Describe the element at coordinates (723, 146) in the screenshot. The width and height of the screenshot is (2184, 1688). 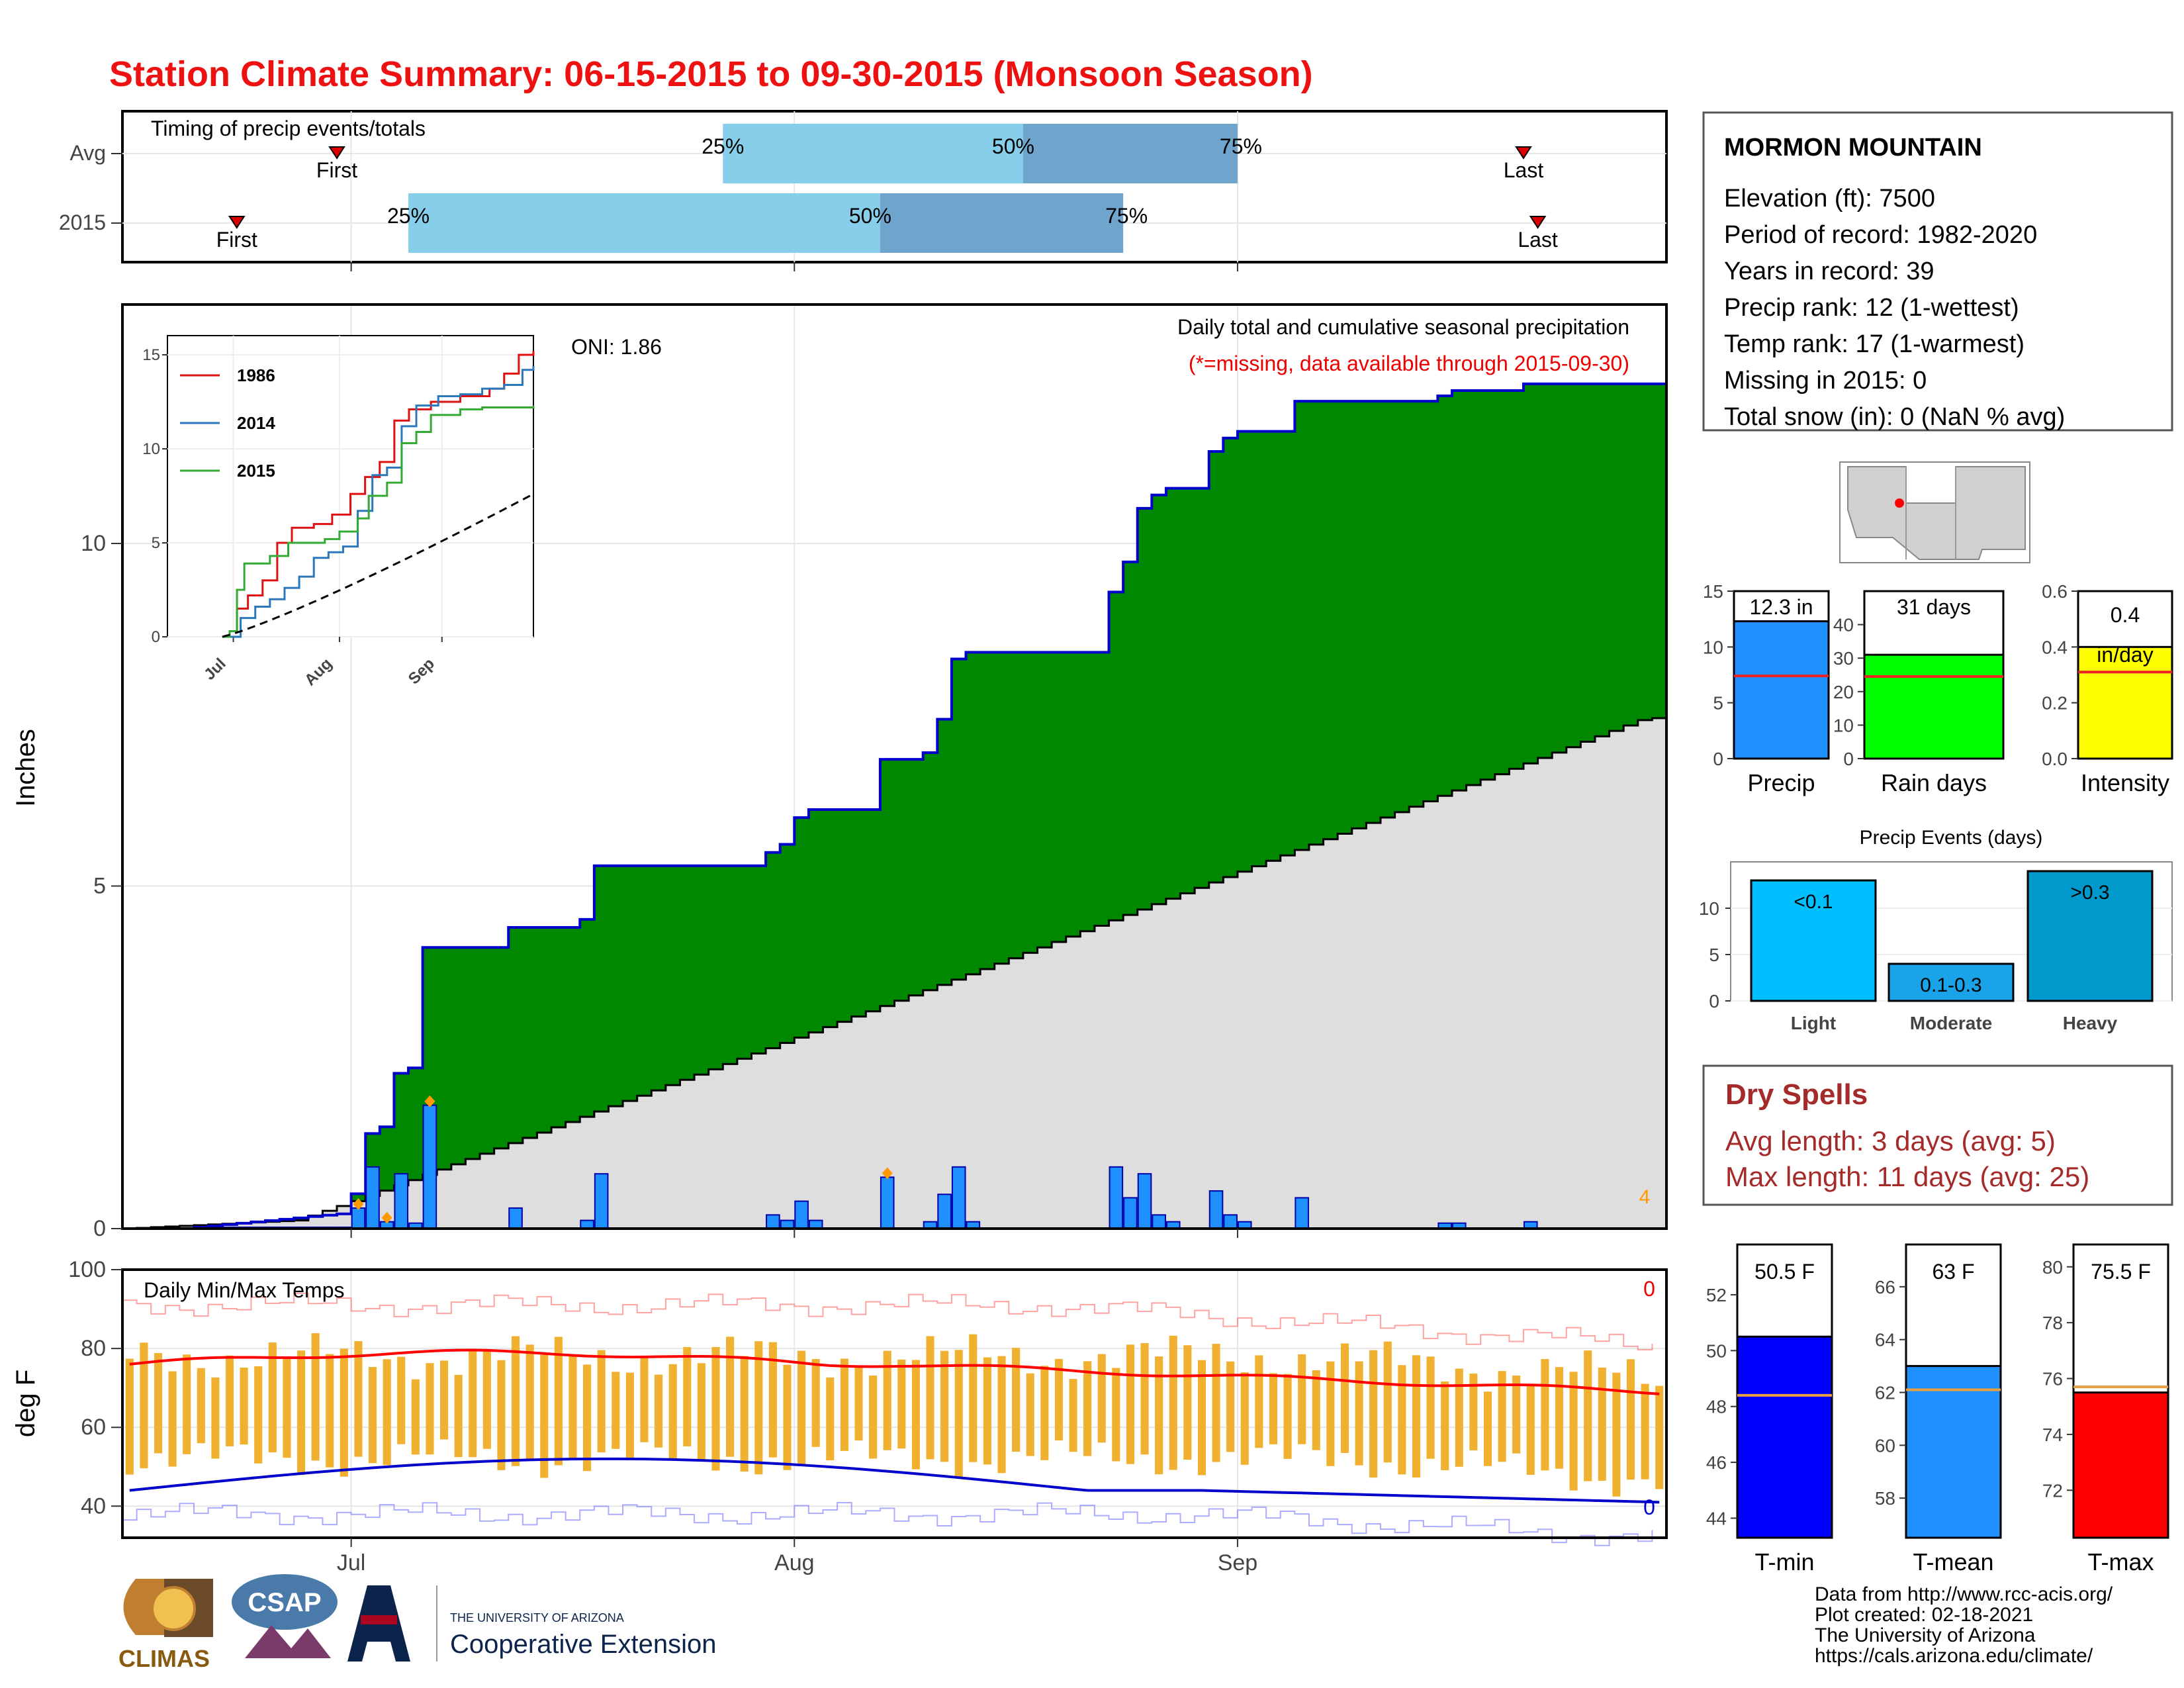
I see `q25-label: 25%` at that location.